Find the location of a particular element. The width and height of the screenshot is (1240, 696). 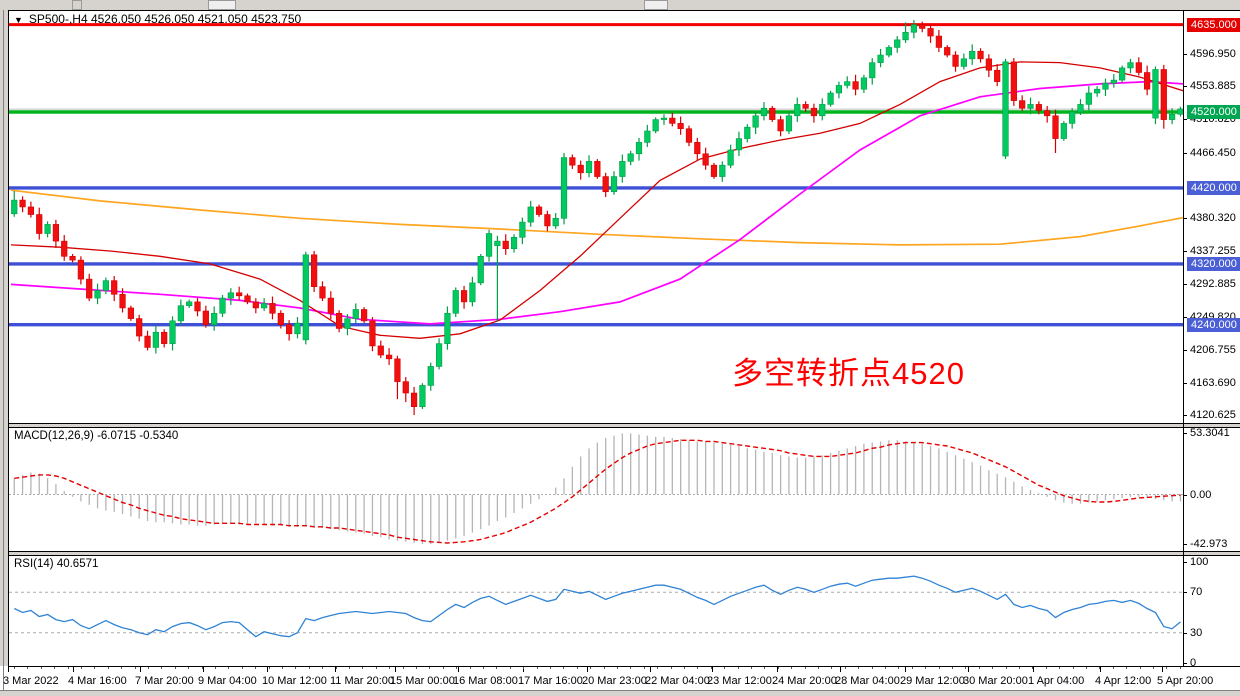

time-axis-label: 7 Mar 20:00 is located at coordinates (164, 681).